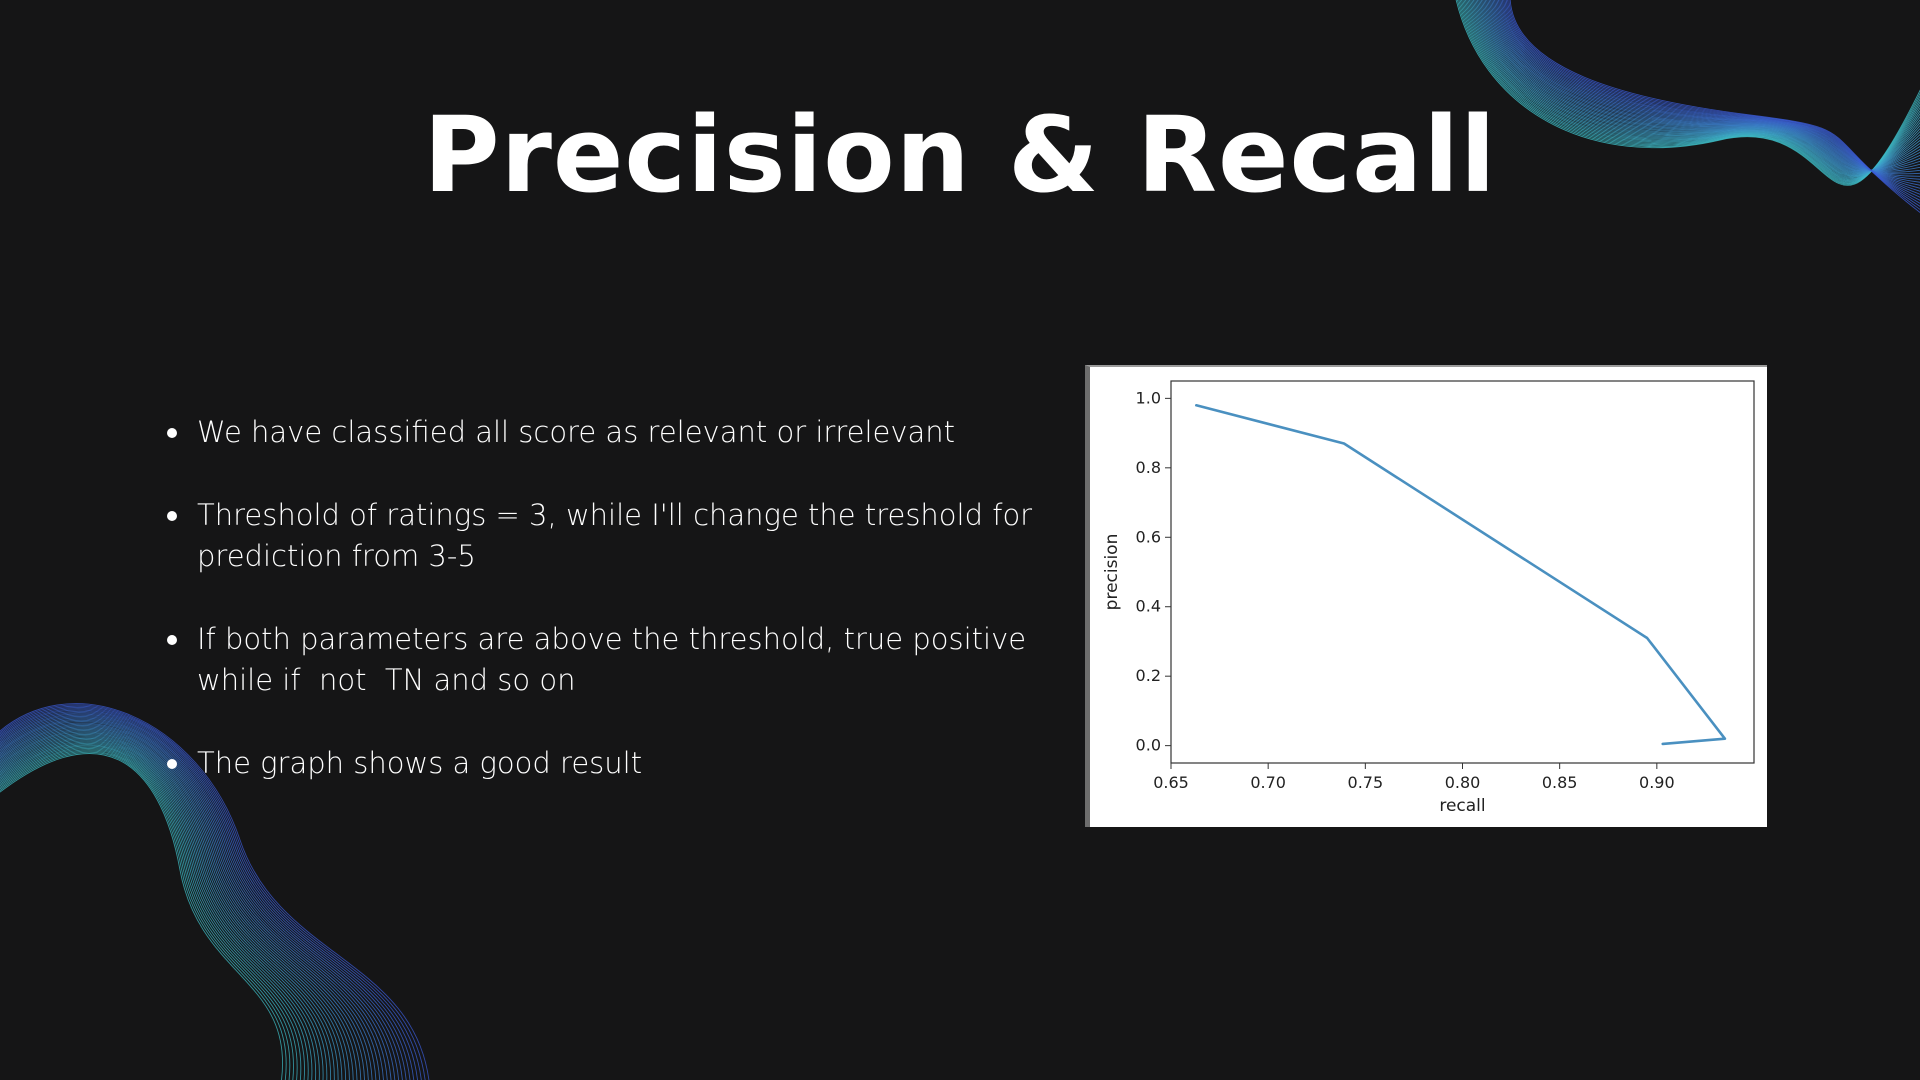 This screenshot has width=1920, height=1080. I want to click on y-tick-label: 0.8, so click(1148, 467).